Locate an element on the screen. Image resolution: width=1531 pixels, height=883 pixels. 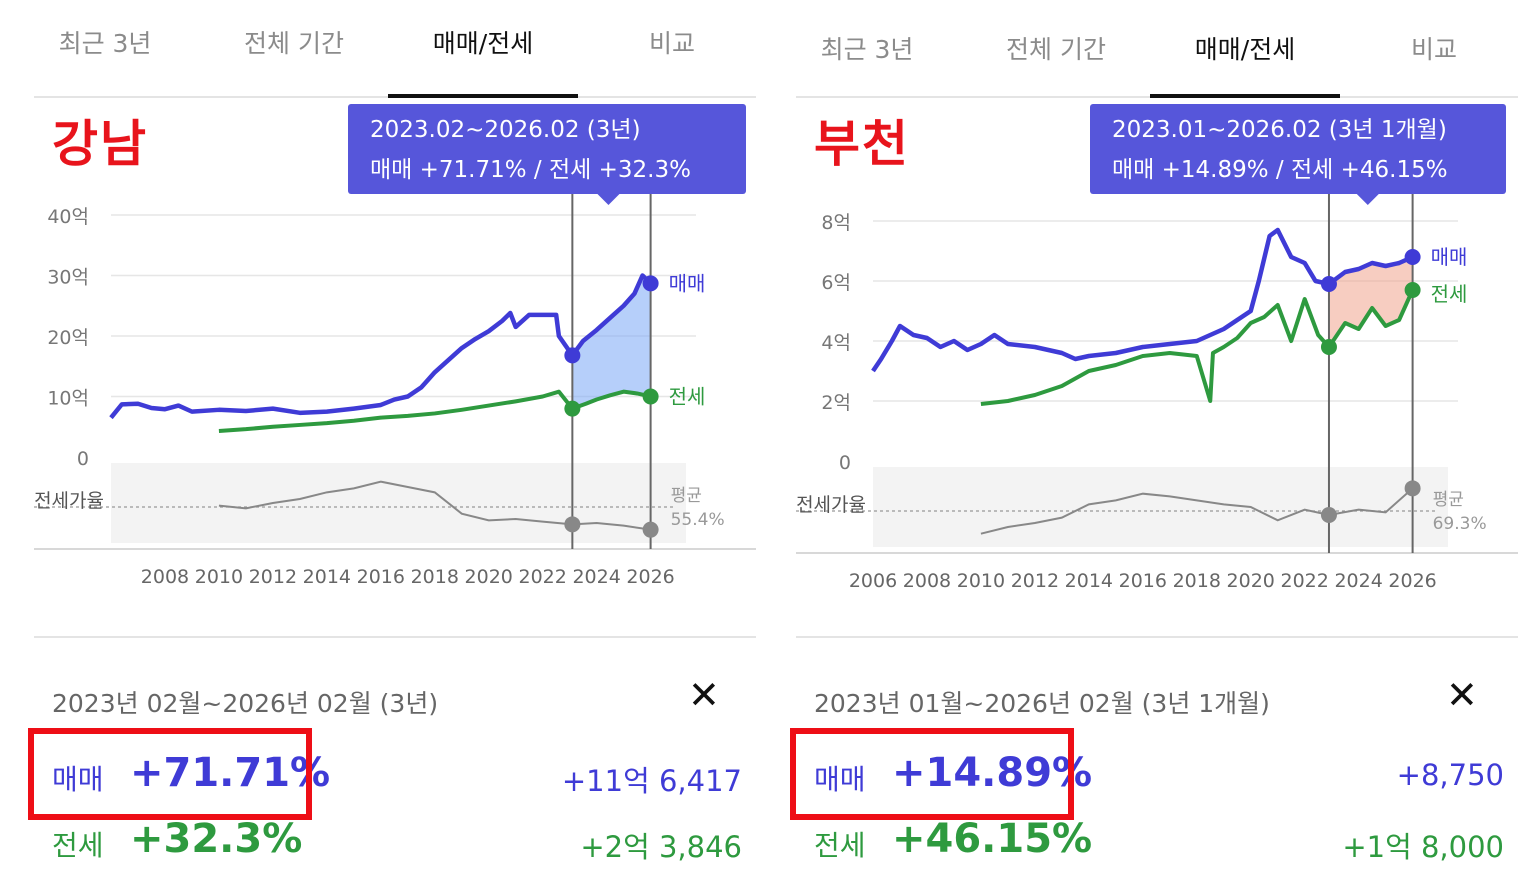
sale-amount: +8,750 is located at coordinates (1450, 775).